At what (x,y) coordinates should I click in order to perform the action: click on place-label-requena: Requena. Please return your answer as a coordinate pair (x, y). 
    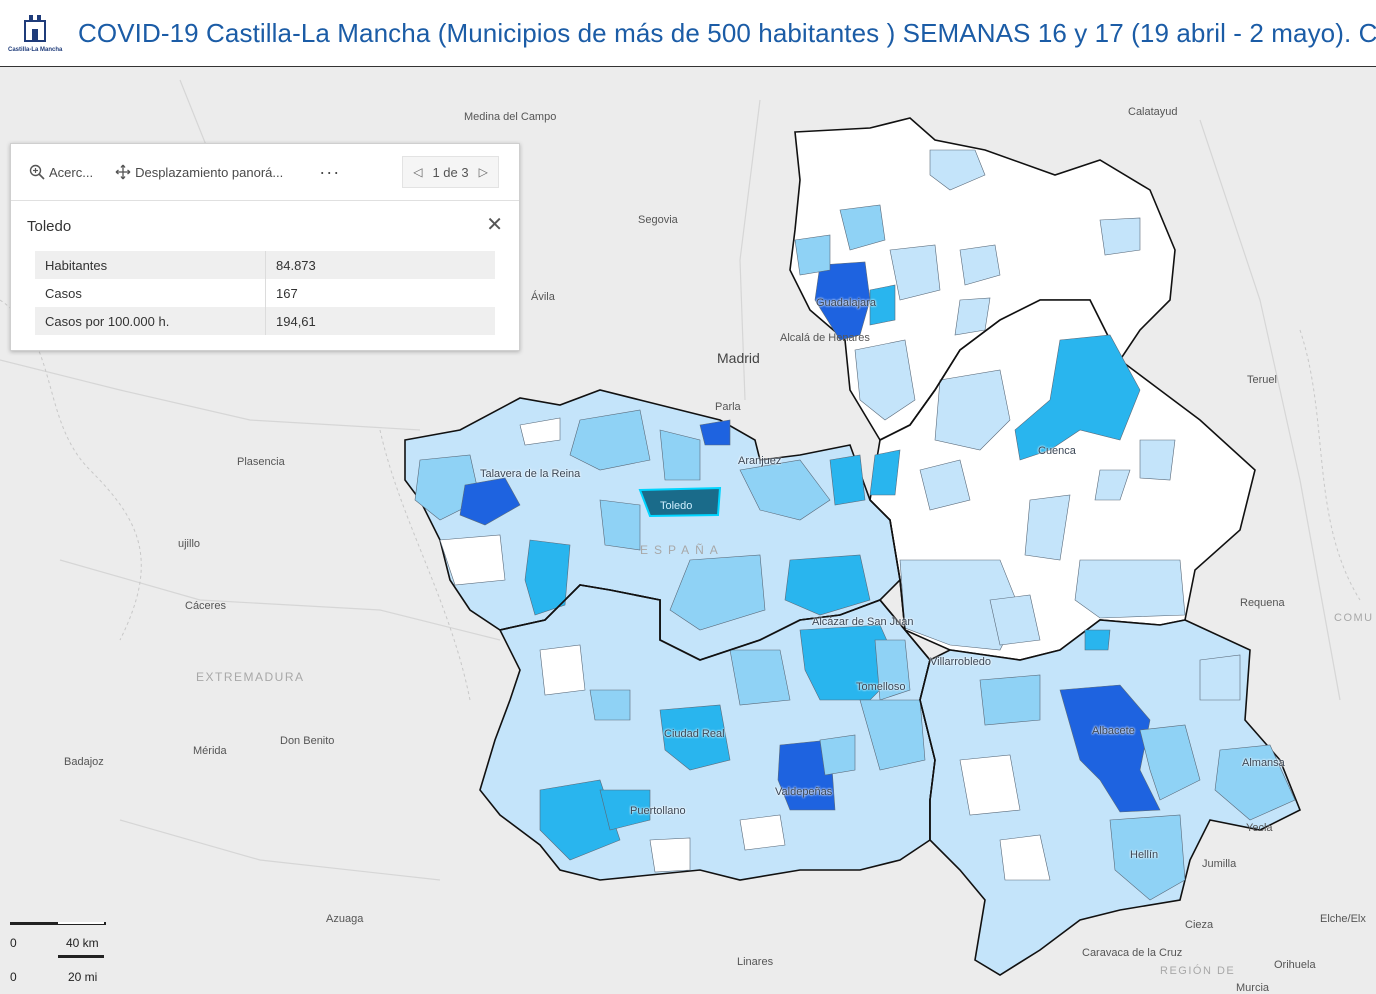
    Looking at the image, I should click on (1262, 603).